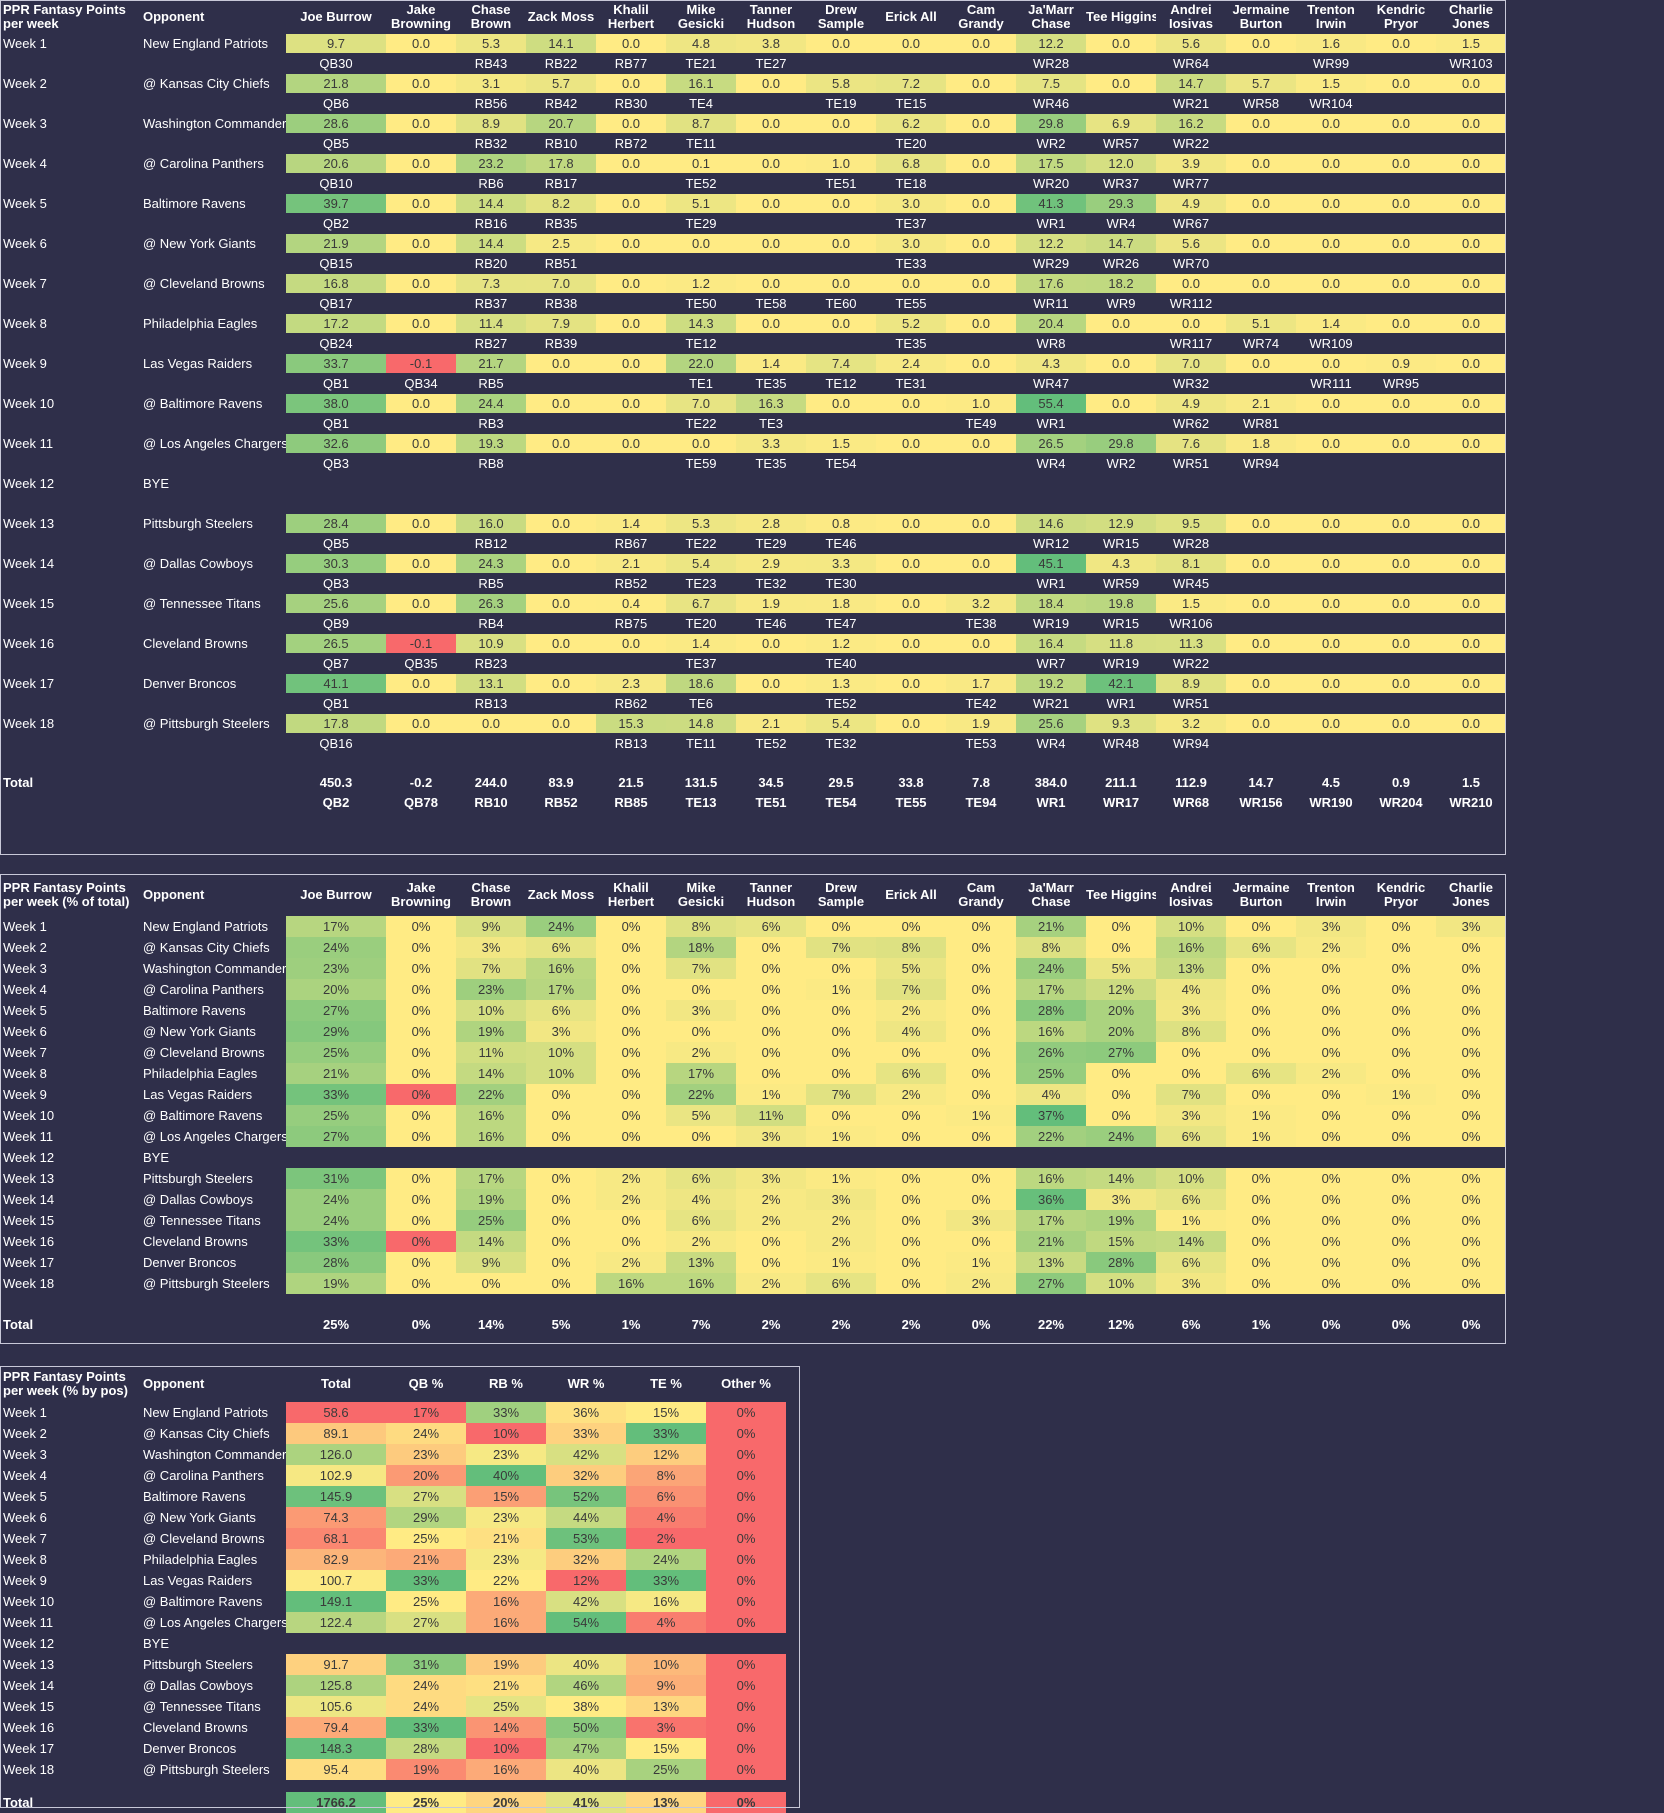 The image size is (1664, 1813). I want to click on other-percent-cell: 0%, so click(746, 1559).